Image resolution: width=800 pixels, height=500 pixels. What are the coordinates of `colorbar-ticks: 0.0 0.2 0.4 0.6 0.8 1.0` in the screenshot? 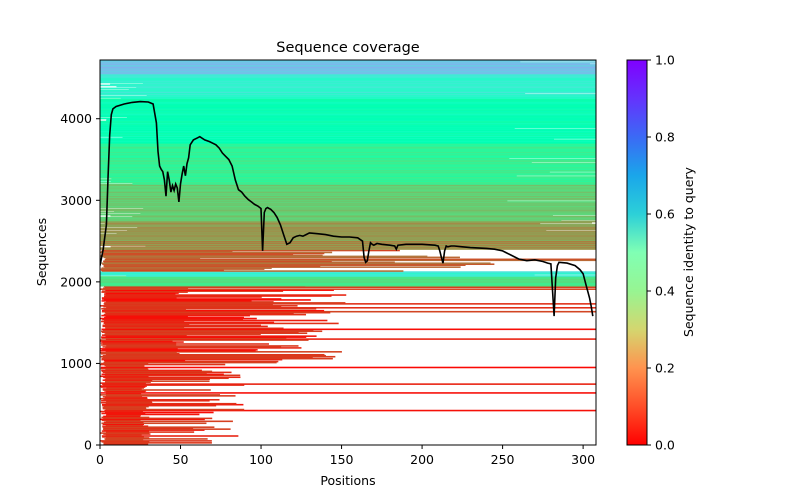 It's located at (661, 253).